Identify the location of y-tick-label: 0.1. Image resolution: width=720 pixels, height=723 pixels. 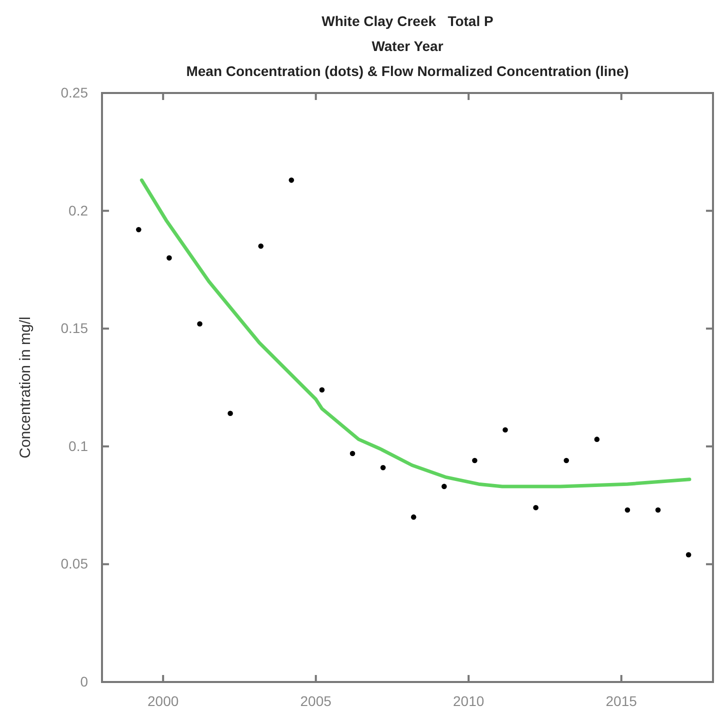
(78, 446).